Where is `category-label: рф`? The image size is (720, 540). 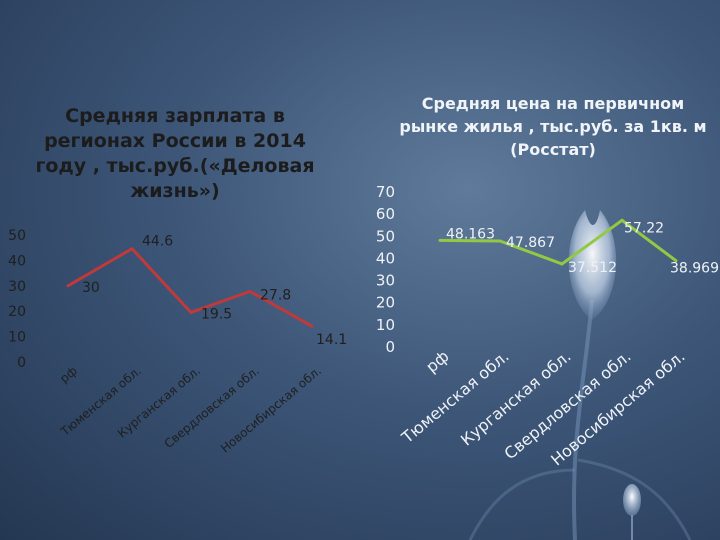 category-label: рф is located at coordinates (437, 362).